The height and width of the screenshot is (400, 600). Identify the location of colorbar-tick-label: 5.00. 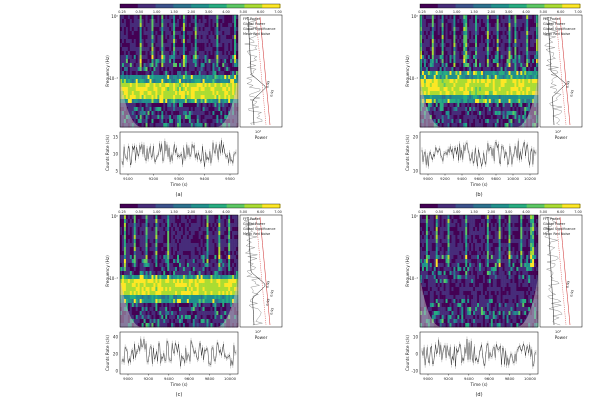
(244, 12).